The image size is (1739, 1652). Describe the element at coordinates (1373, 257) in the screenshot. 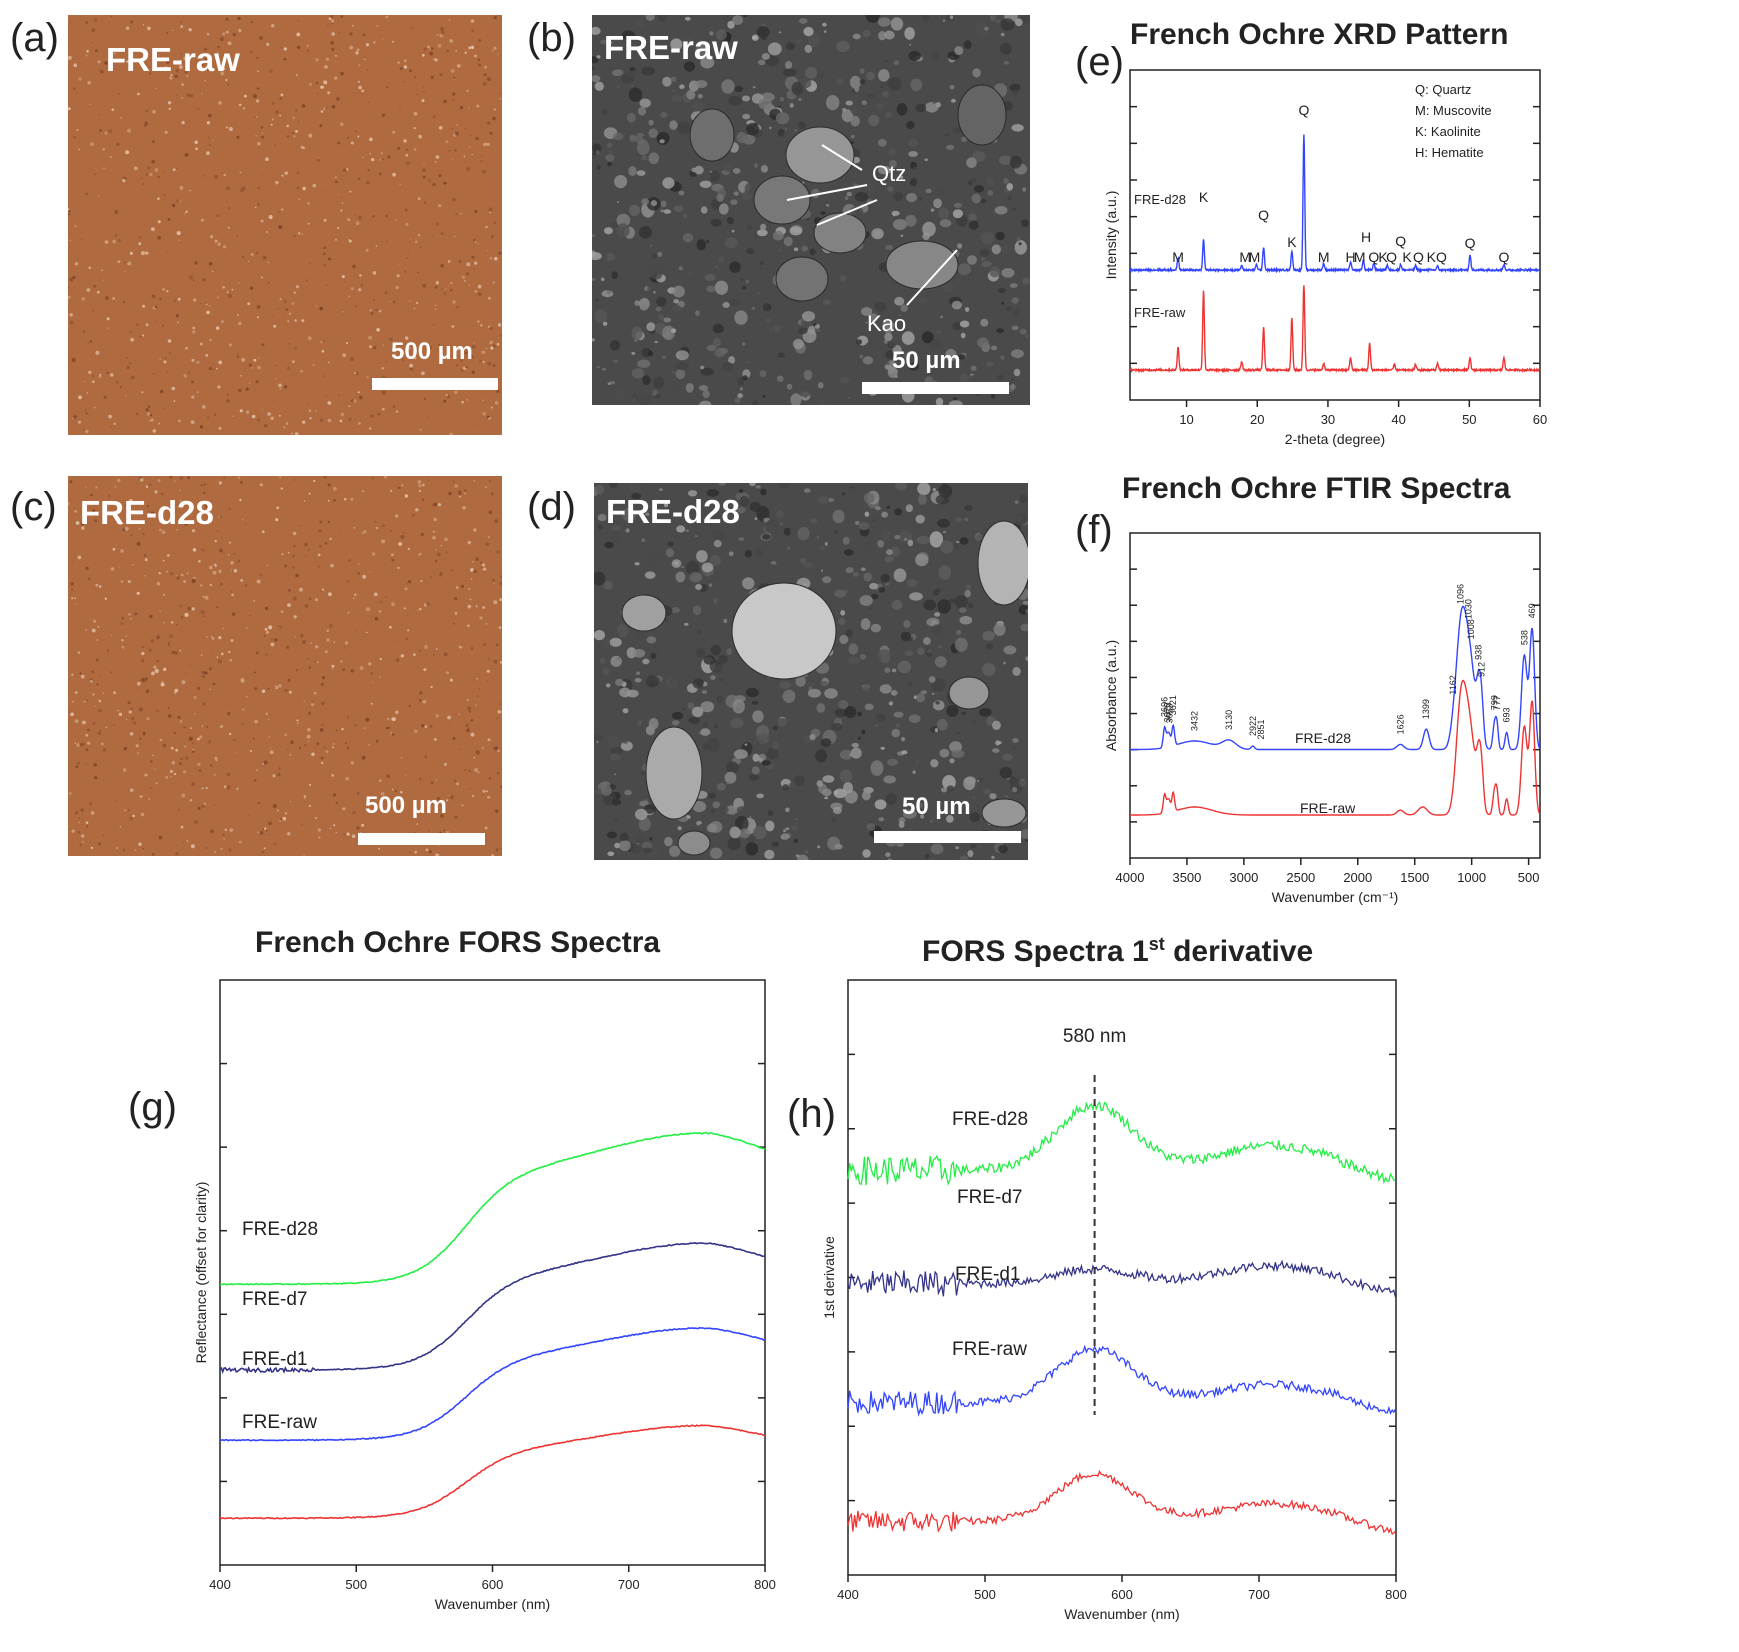

I see `peak-label: Q` at that location.